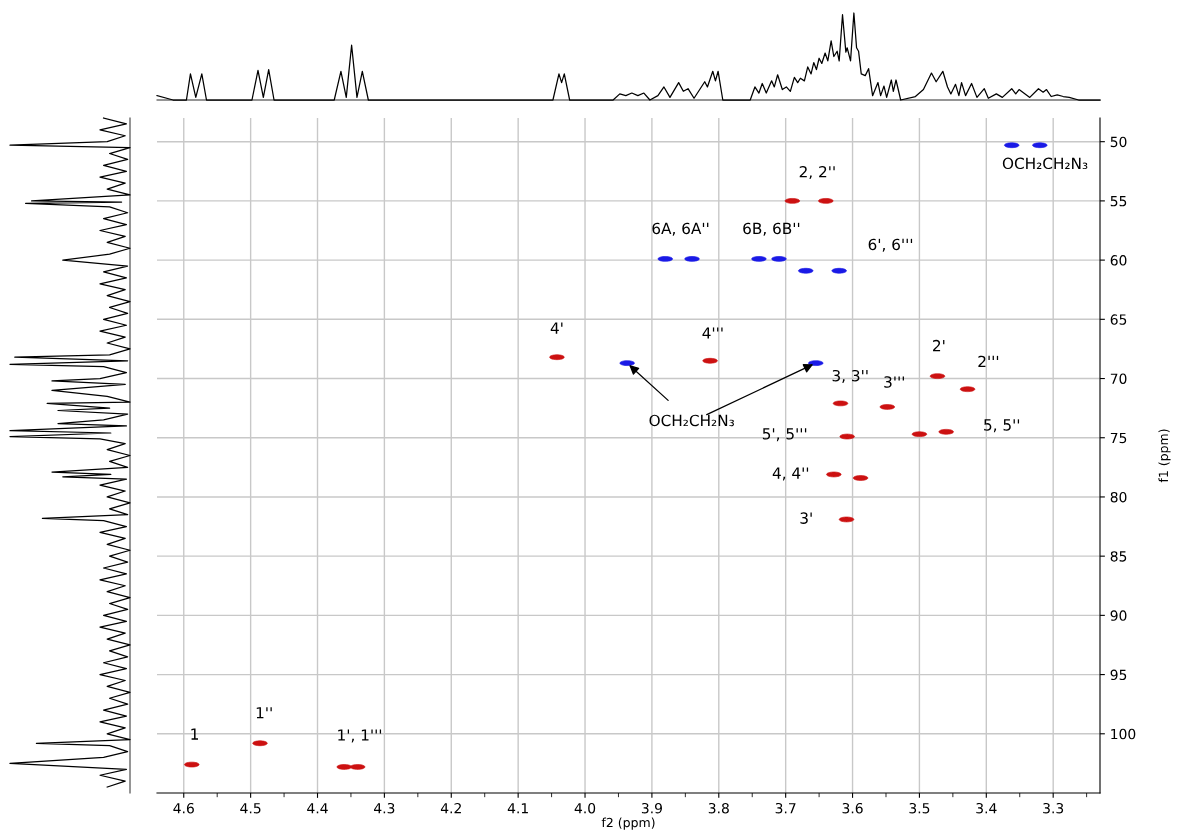 Image resolution: width=1180 pixels, height=836 pixels. I want to click on annotation: 6A, 6A'', so click(680, 229).